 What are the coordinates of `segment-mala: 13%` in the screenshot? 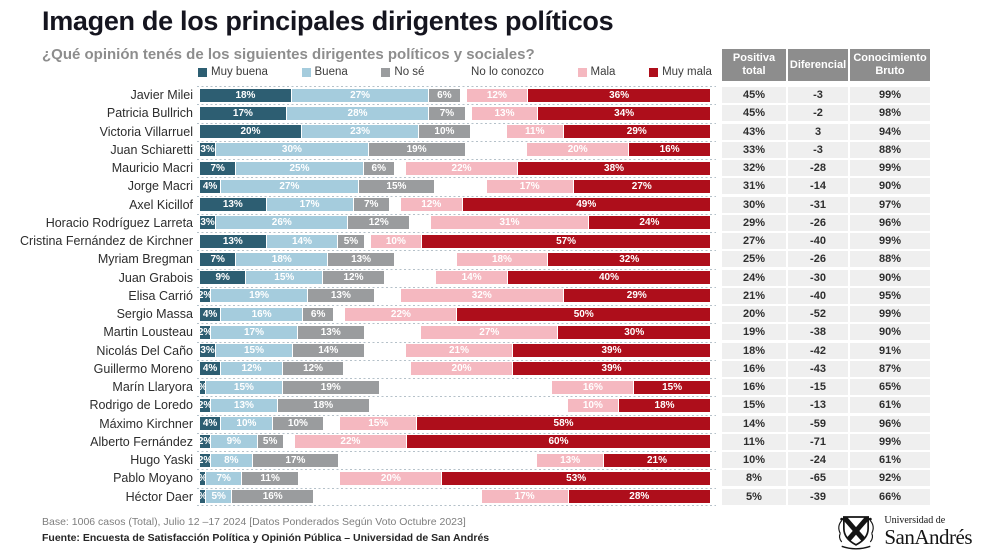 It's located at (504, 113).